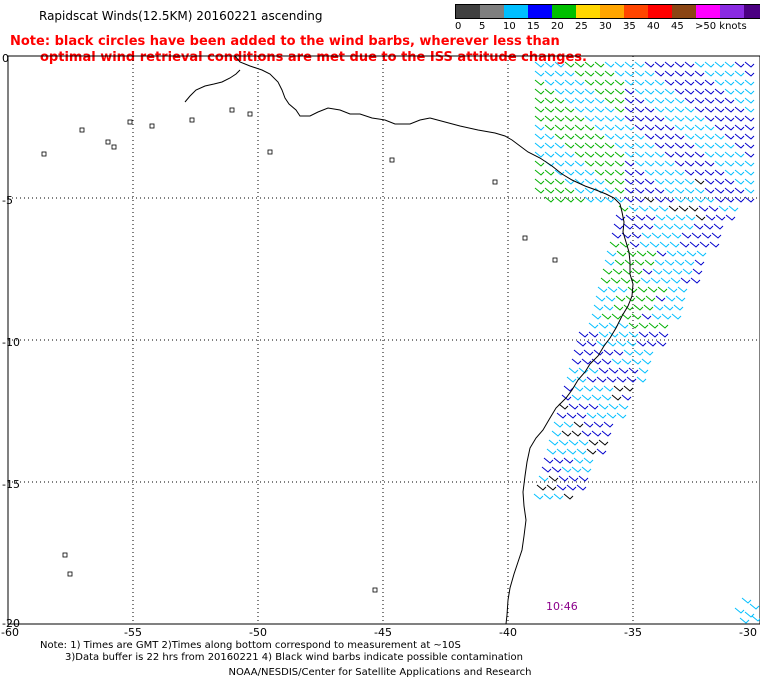 The height and width of the screenshot is (688, 760). Describe the element at coordinates (133, 632) in the screenshot. I see `longitude-label: -55` at that location.